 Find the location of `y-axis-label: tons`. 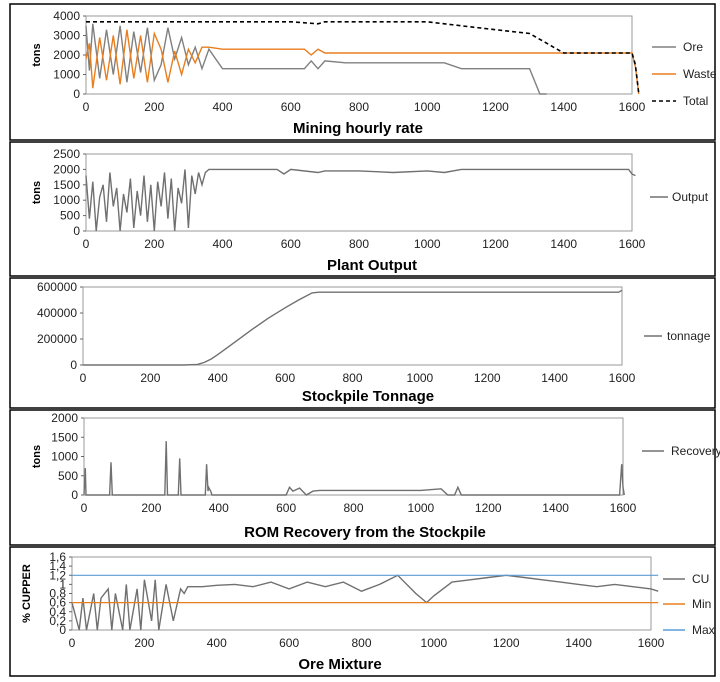

y-axis-label: tons is located at coordinates (37, 54).